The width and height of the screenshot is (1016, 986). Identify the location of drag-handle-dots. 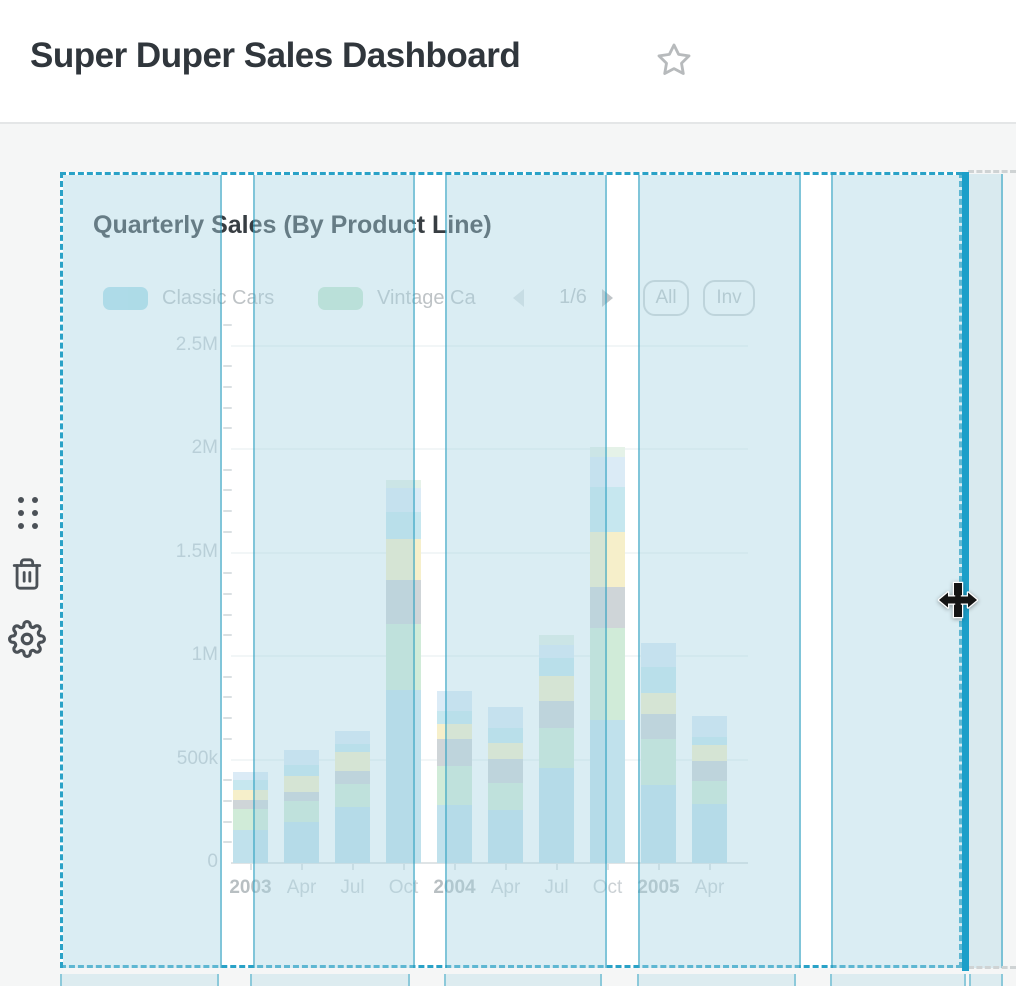
(28, 513).